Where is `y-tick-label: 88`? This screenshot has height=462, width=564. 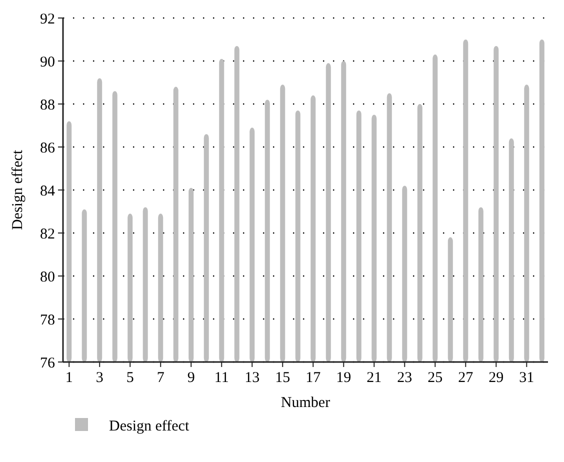 y-tick-label: 88 is located at coordinates (47, 105).